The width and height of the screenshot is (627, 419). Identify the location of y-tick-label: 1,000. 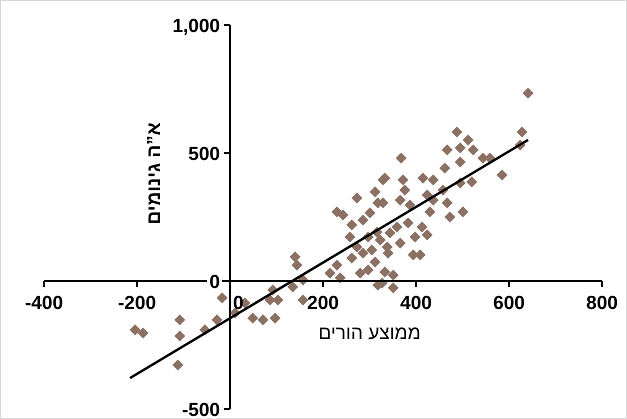
(196, 26).